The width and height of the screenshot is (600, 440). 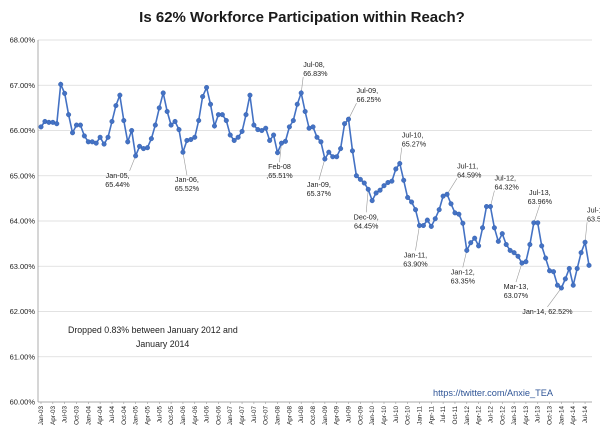 What do you see at coordinates (23, 266) in the screenshot?
I see `y-tick-label: 63.00%` at bounding box center [23, 266].